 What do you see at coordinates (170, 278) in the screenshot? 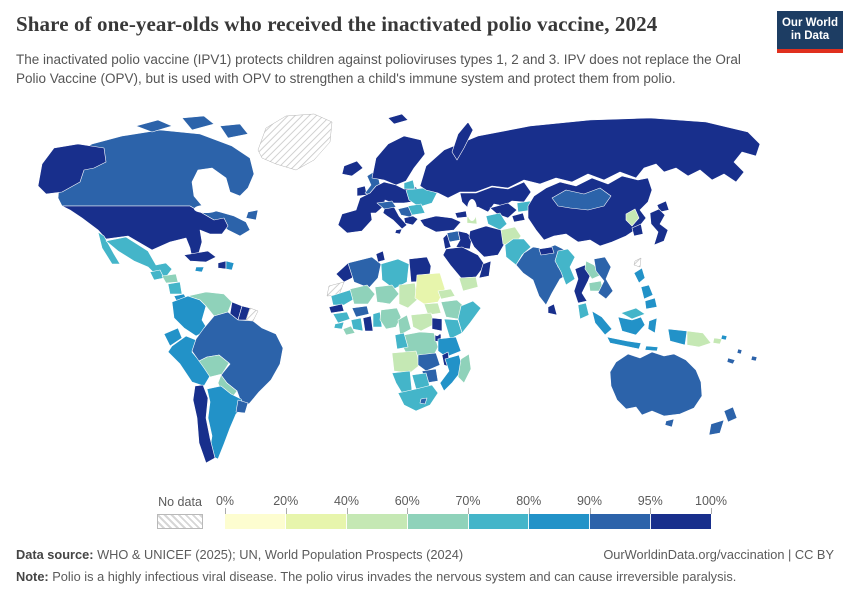
I see `country-honduras: Honduras — 60-70%` at bounding box center [170, 278].